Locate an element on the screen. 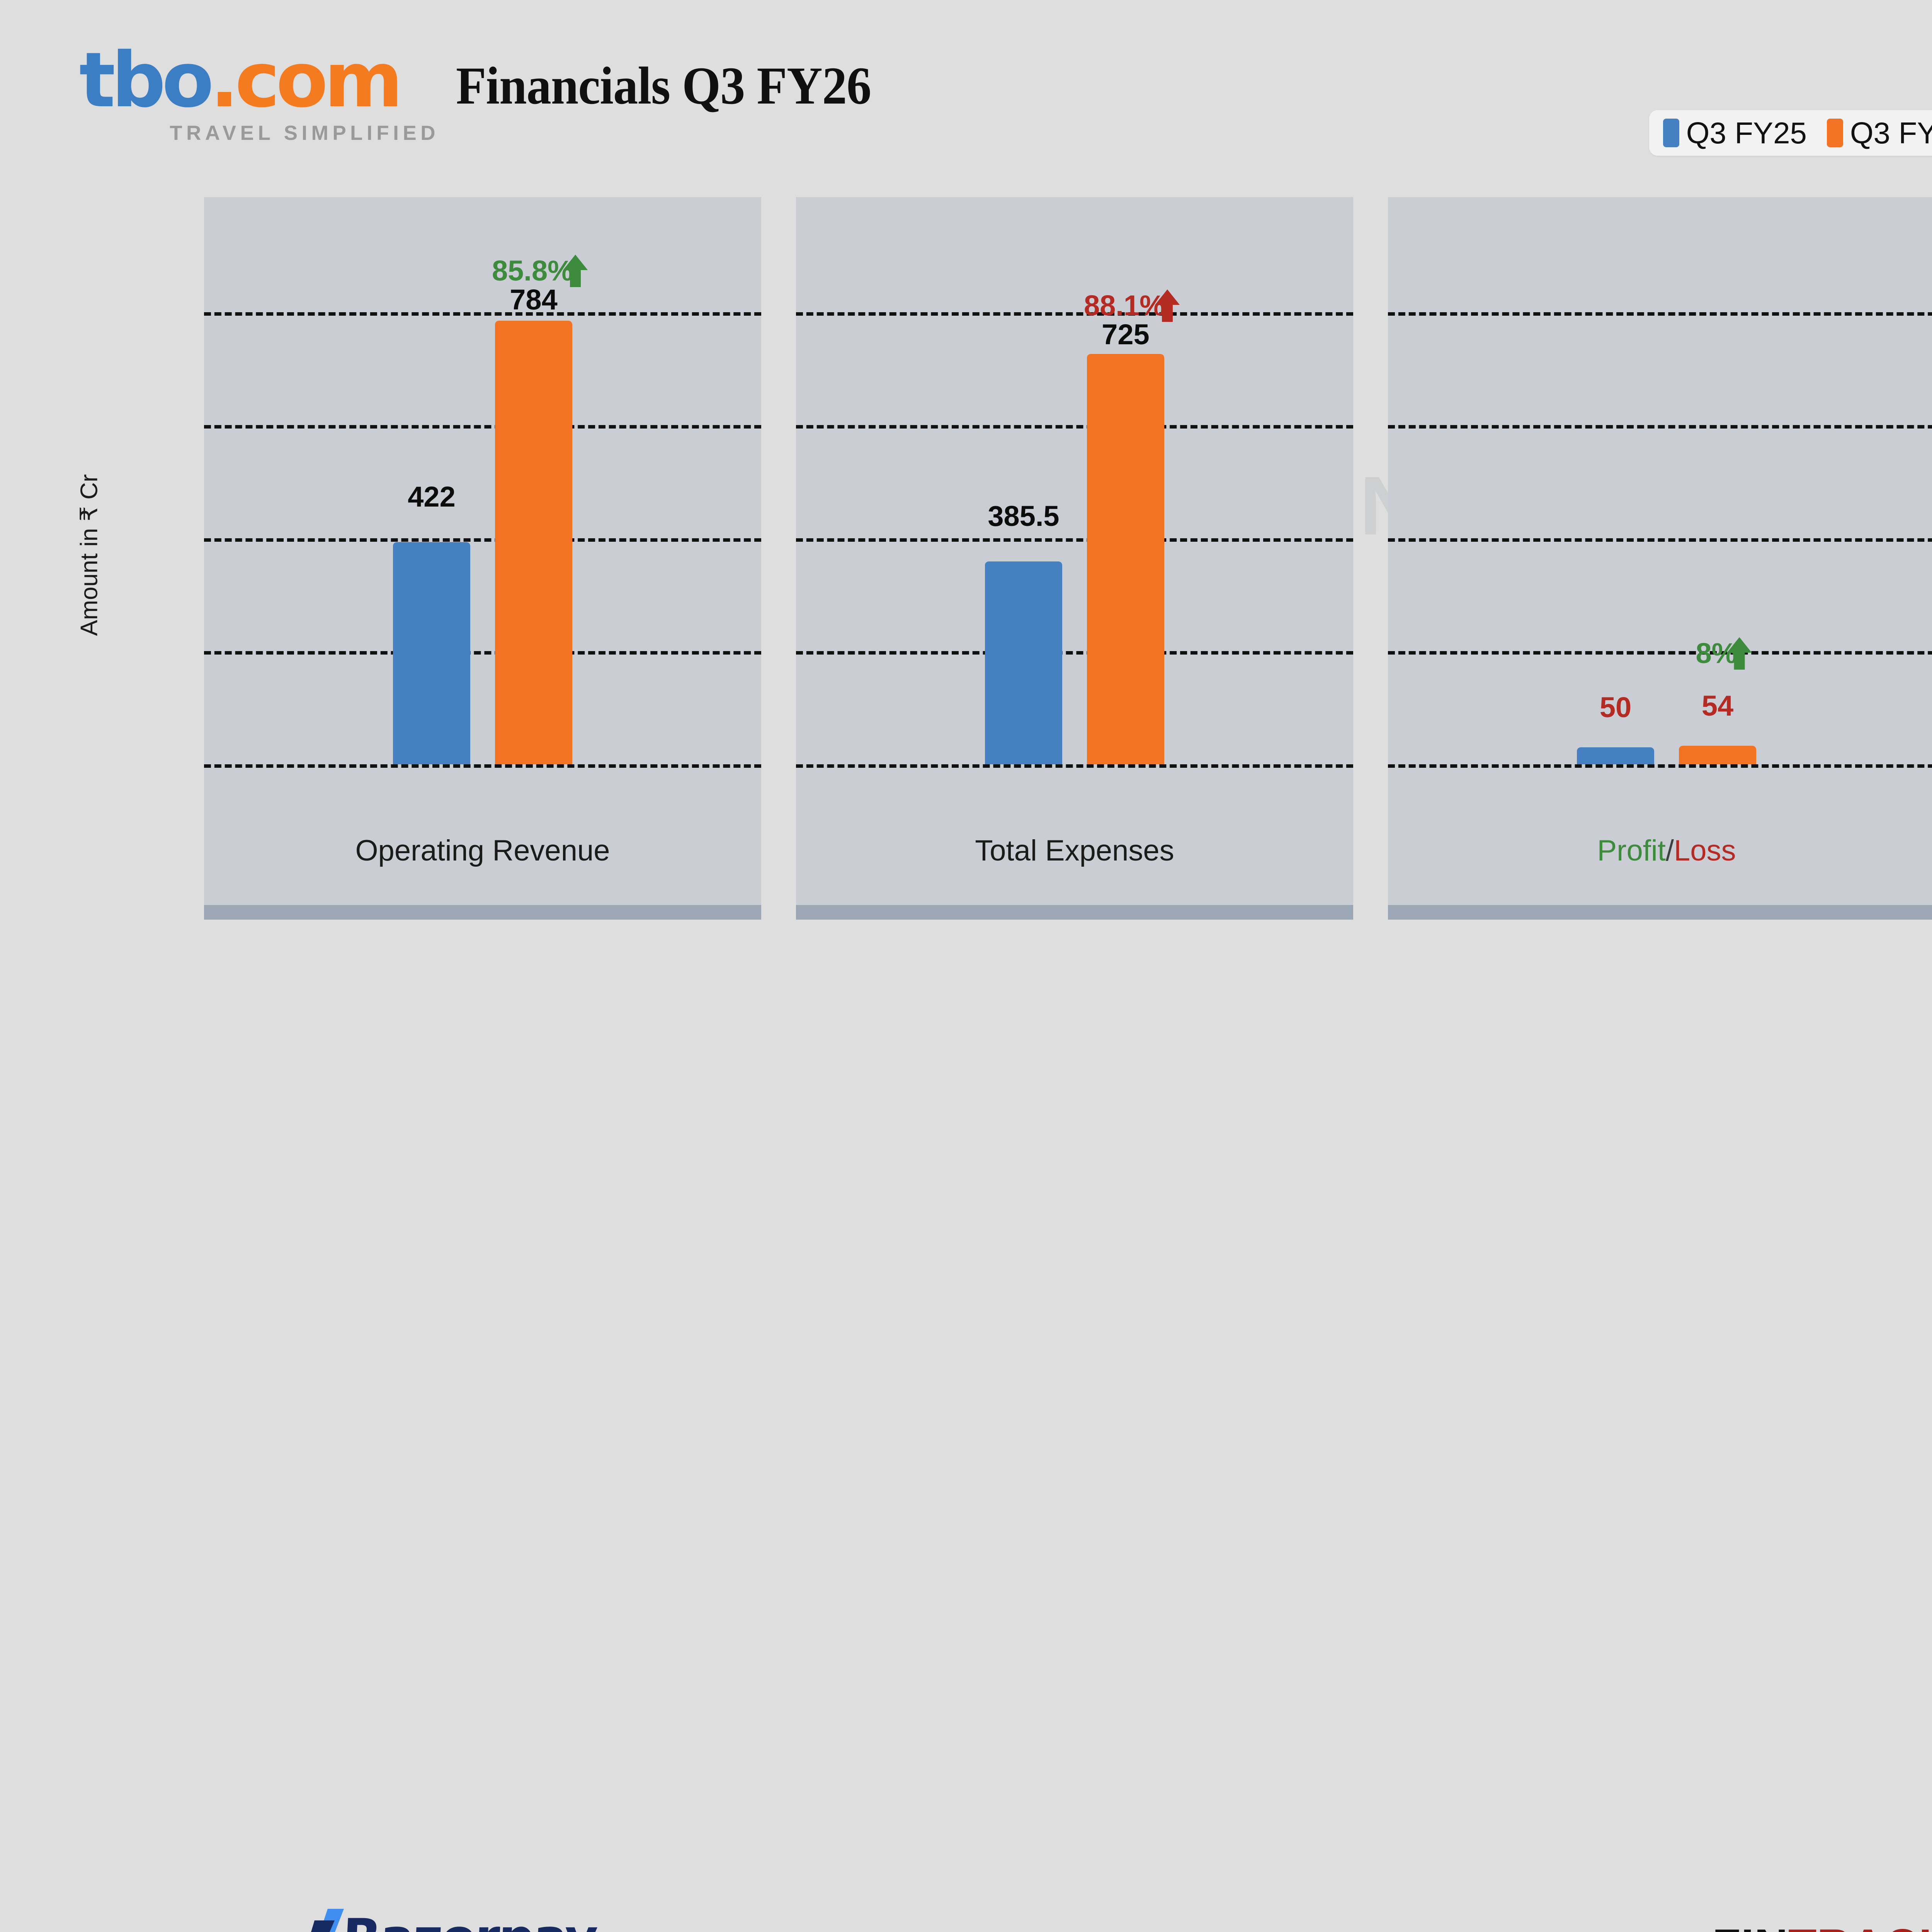 Image resolution: width=1932 pixels, height=1932 pixels. bars-row: 422 85.8% 784 is located at coordinates (482, 510).